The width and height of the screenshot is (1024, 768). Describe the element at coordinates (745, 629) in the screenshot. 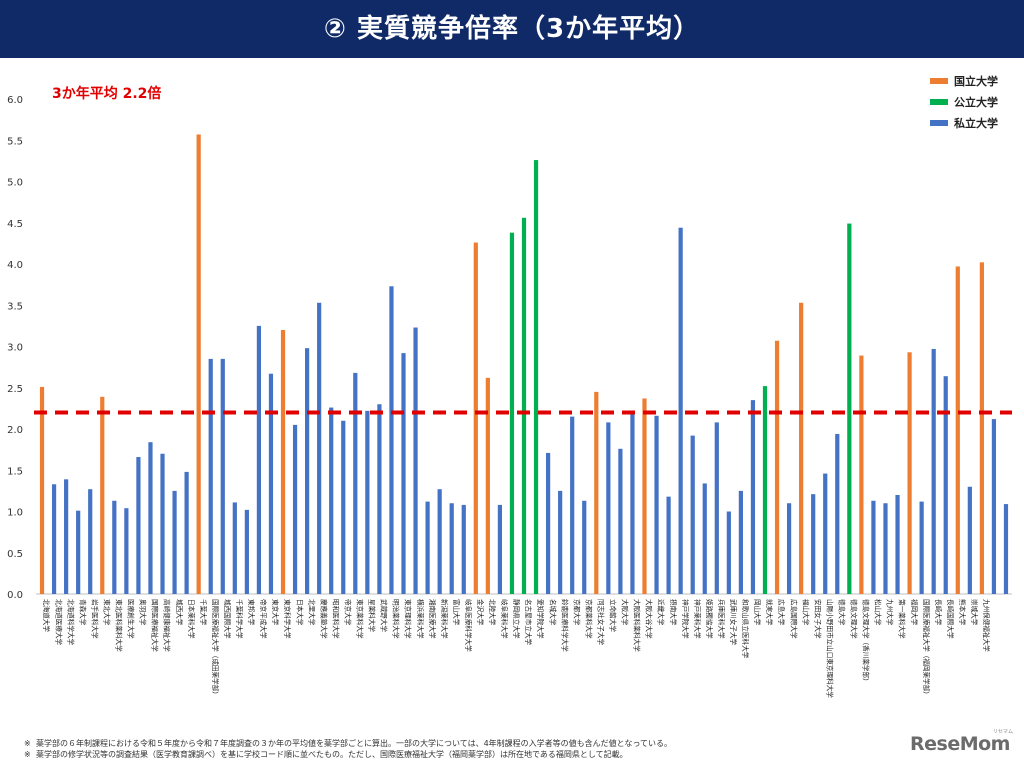

I see `x-tick-label: 和歌山県立医科大学` at that location.